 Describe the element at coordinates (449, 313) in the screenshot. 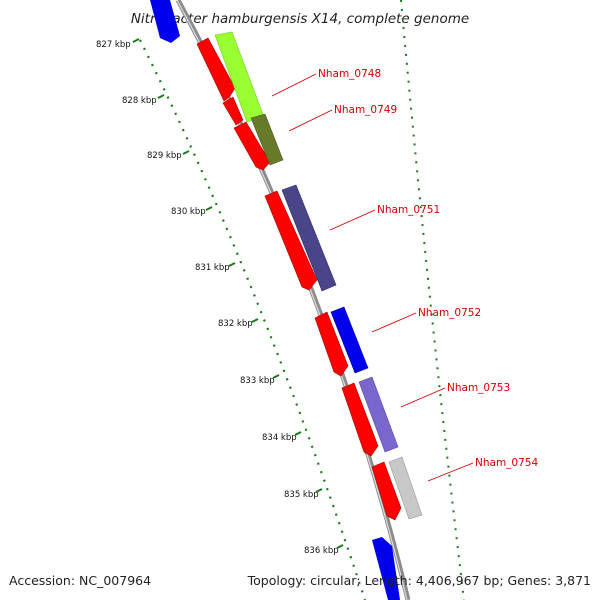

I see `gene-label-0752: Nham_0752` at that location.